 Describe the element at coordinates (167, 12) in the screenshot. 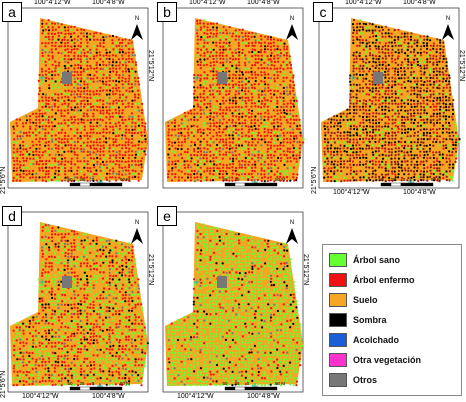

I see `panel-letter: b` at that location.